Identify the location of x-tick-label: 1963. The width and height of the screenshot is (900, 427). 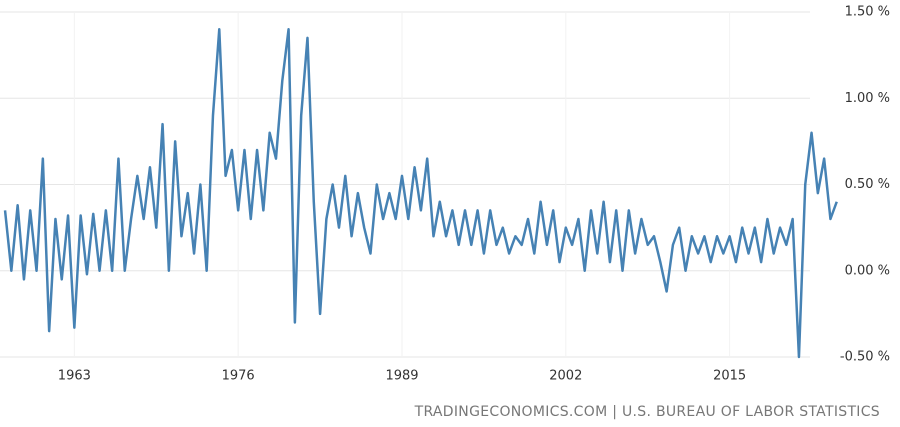
(74, 376).